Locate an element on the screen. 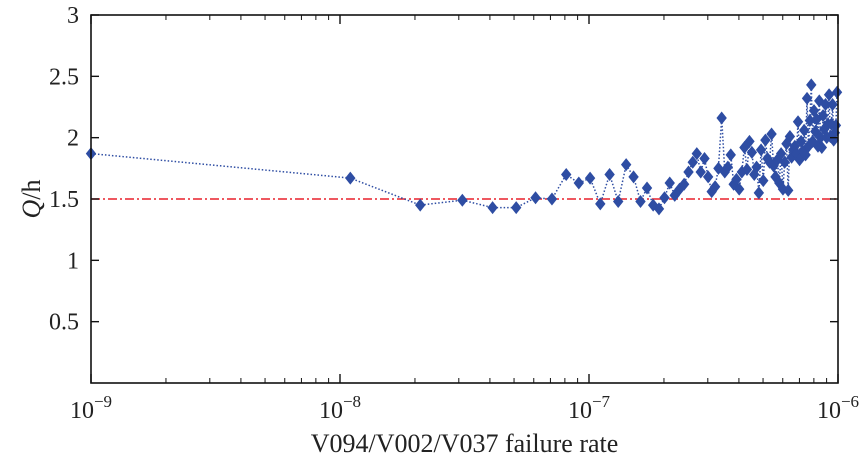 The image size is (868, 459). y-tick-label: 2.5 is located at coordinates (64, 77).